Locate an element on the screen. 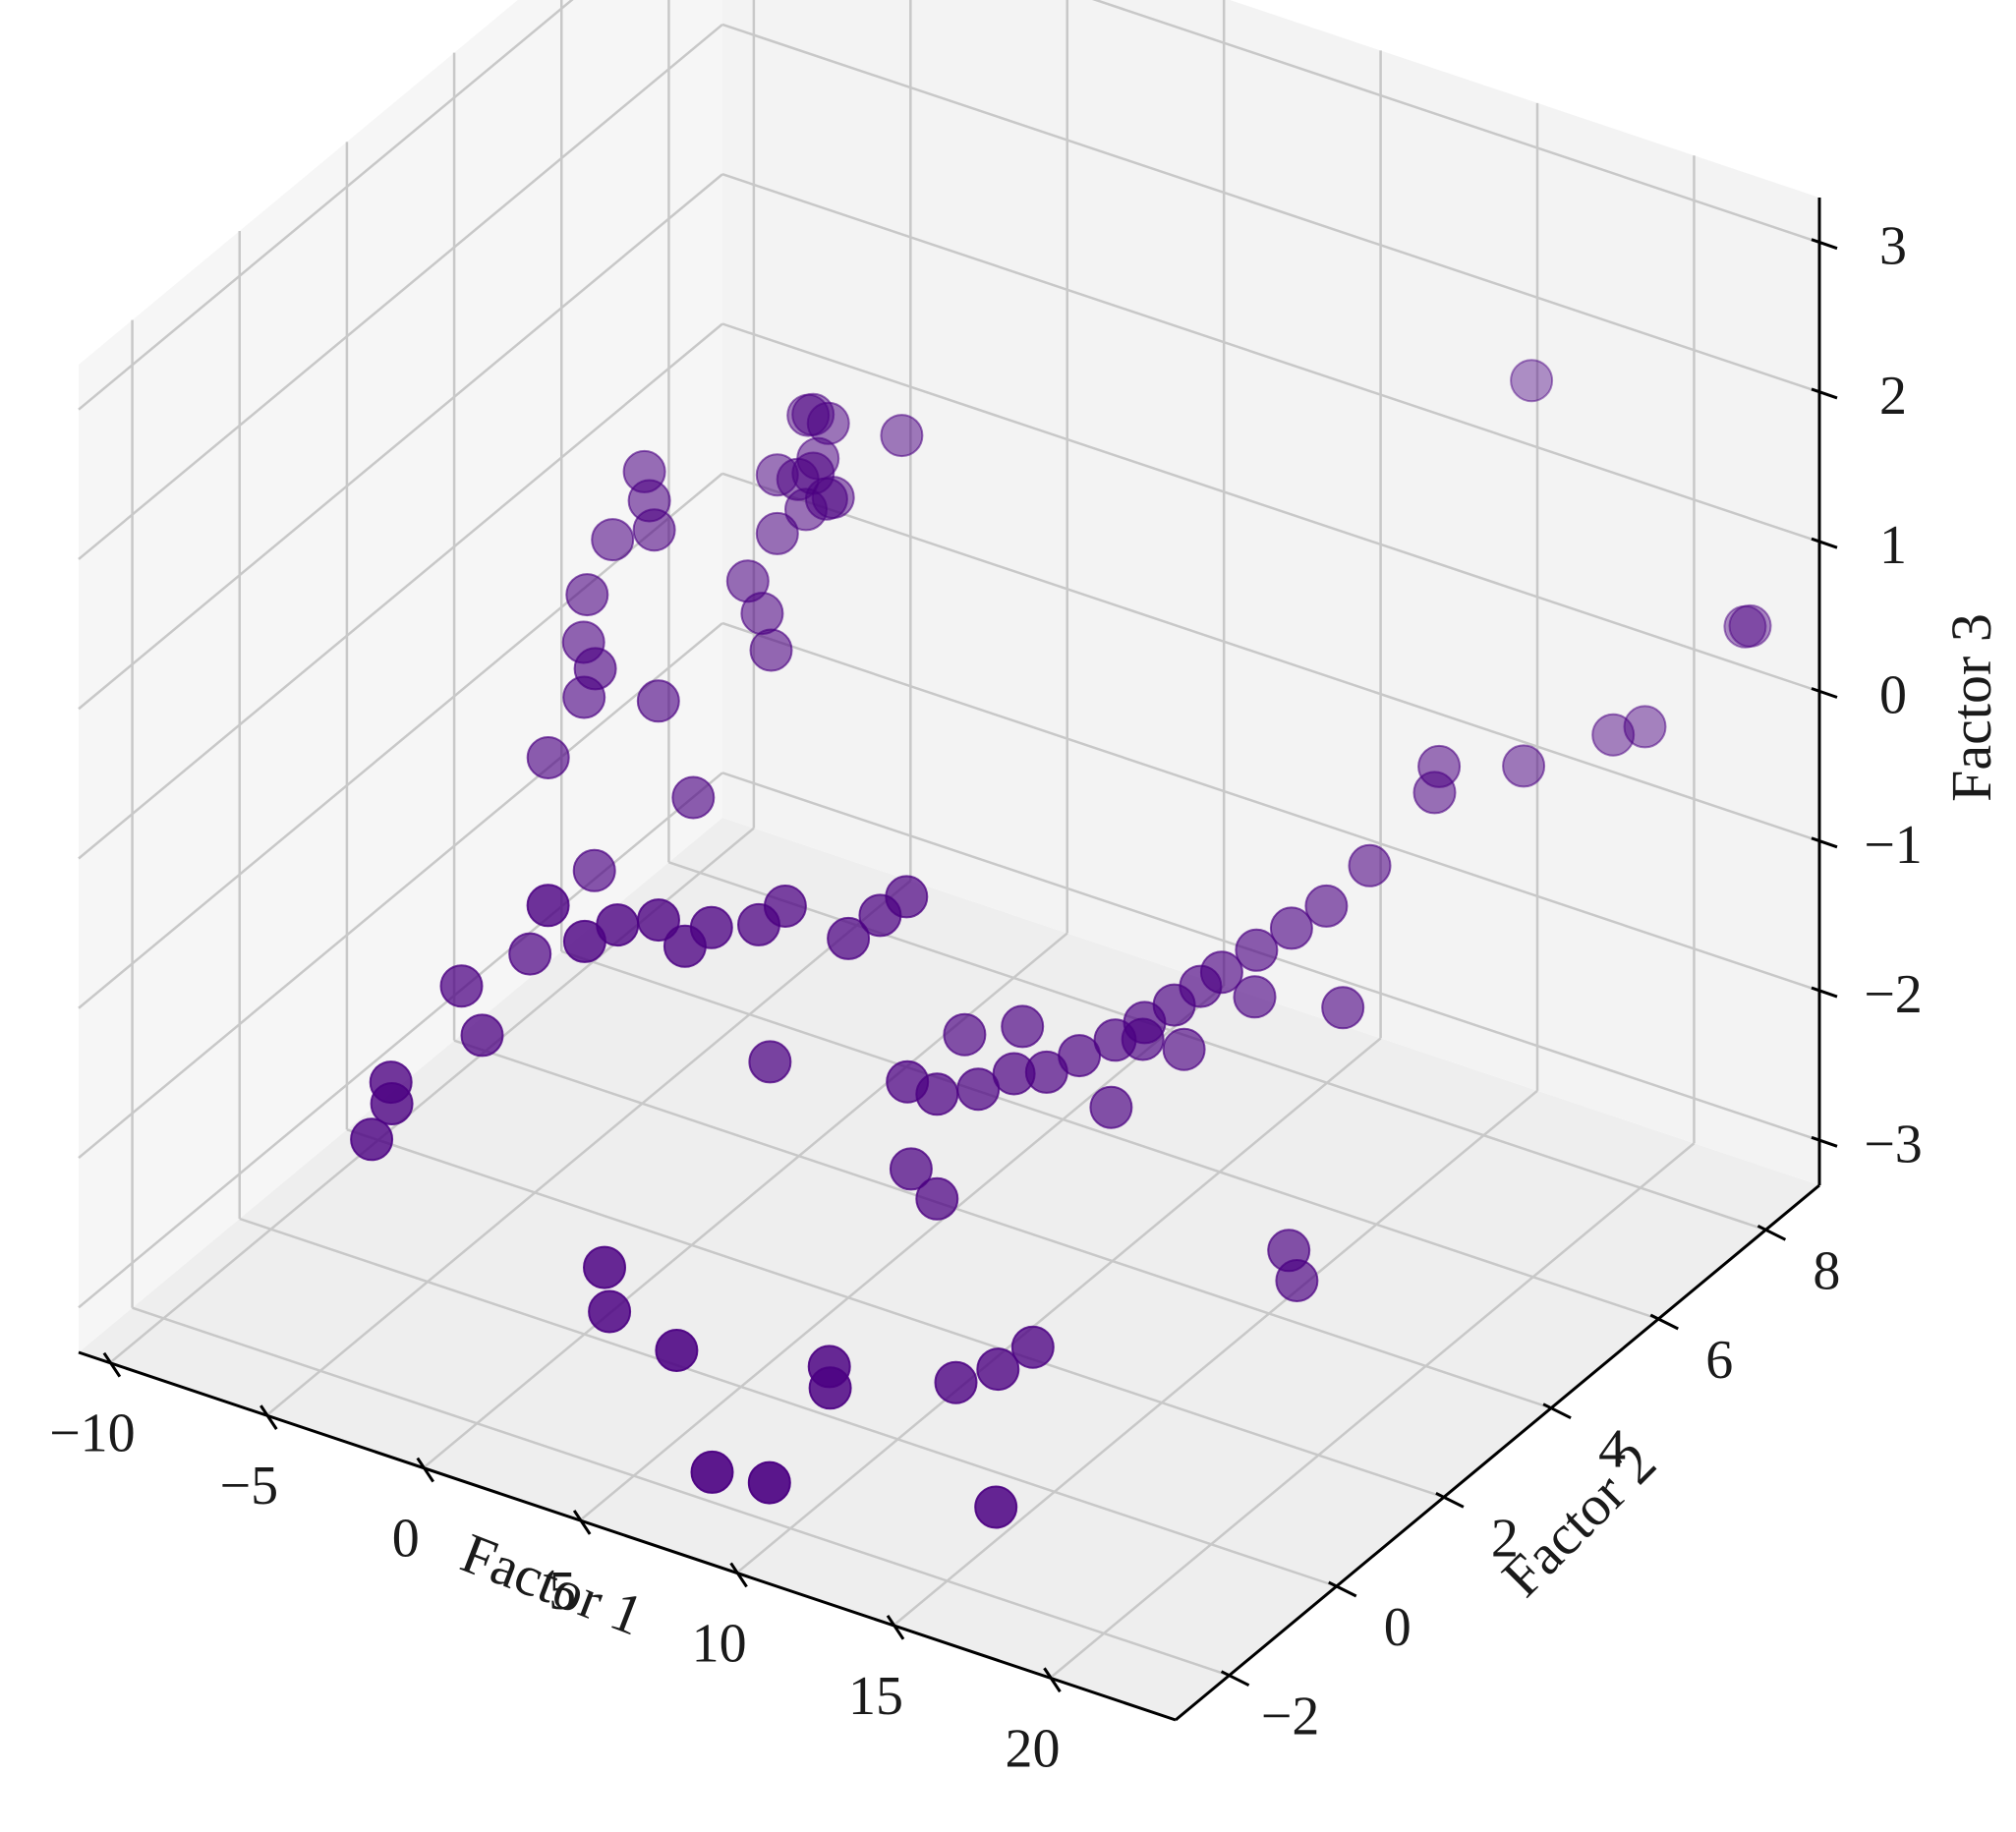  x-tick-label: 0 is located at coordinates (406, 1539).